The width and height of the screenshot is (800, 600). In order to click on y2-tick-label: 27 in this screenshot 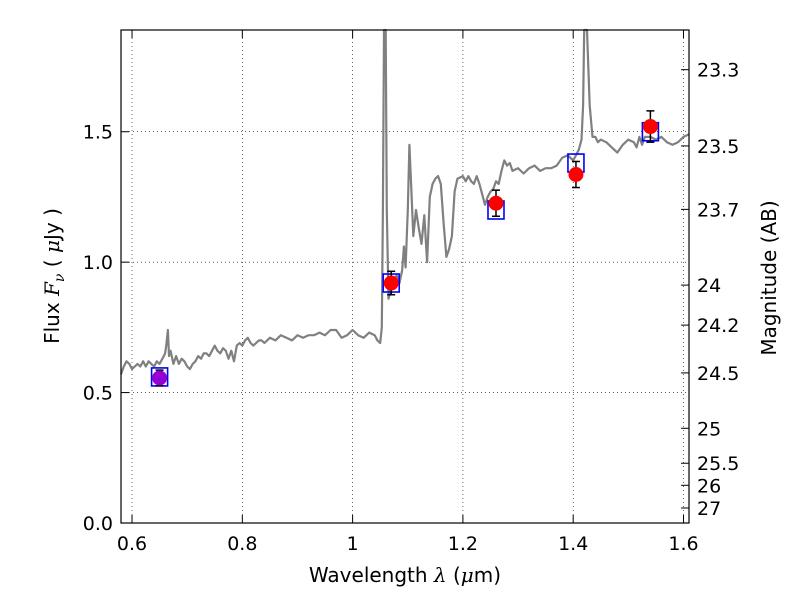, I will do `click(709, 509)`.